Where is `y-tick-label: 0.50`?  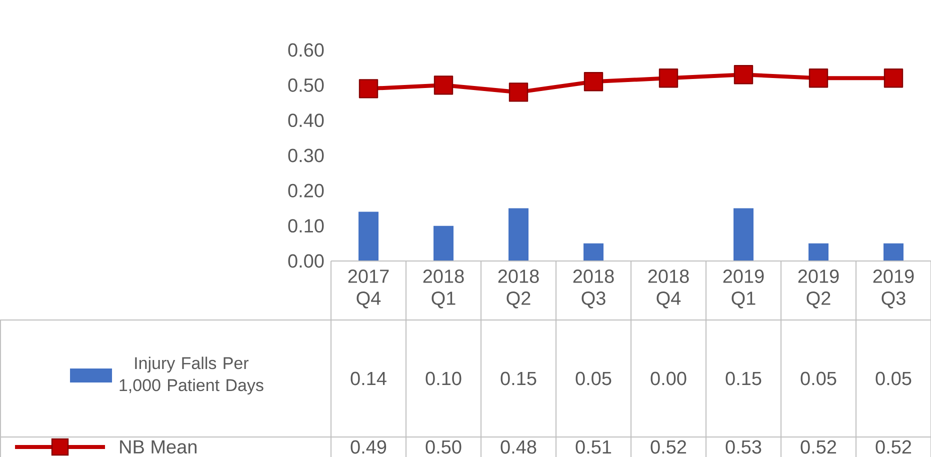
y-tick-label: 0.50 is located at coordinates (306, 85).